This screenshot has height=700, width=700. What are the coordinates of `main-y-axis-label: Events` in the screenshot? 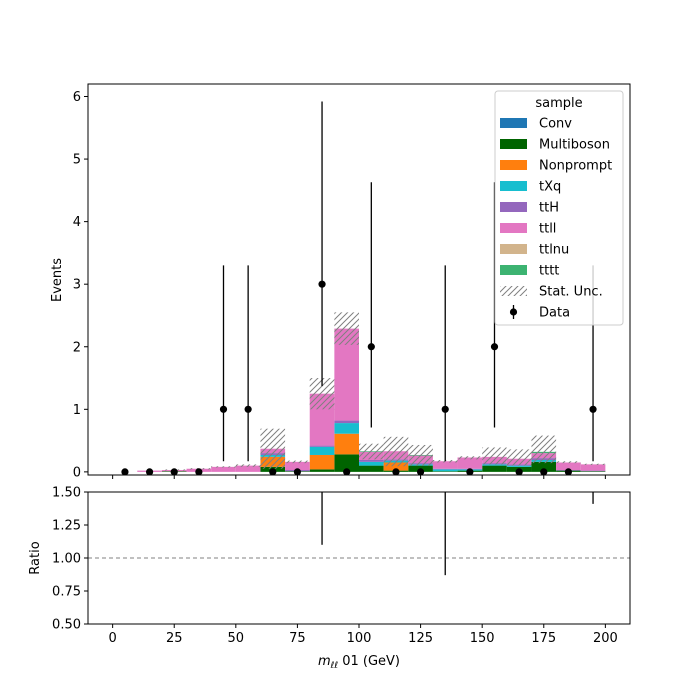 It's located at (57, 280).